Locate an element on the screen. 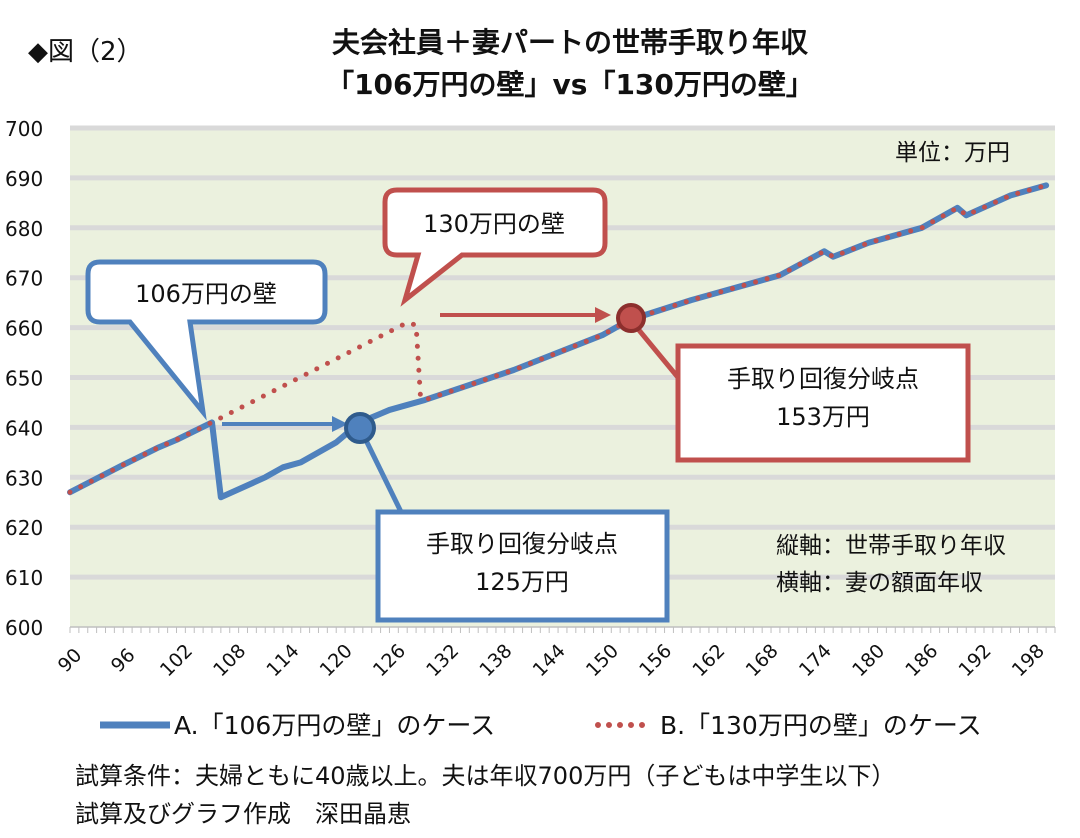 The width and height of the screenshot is (1080, 838). x-tick-label: 186 is located at coordinates (921, 660).